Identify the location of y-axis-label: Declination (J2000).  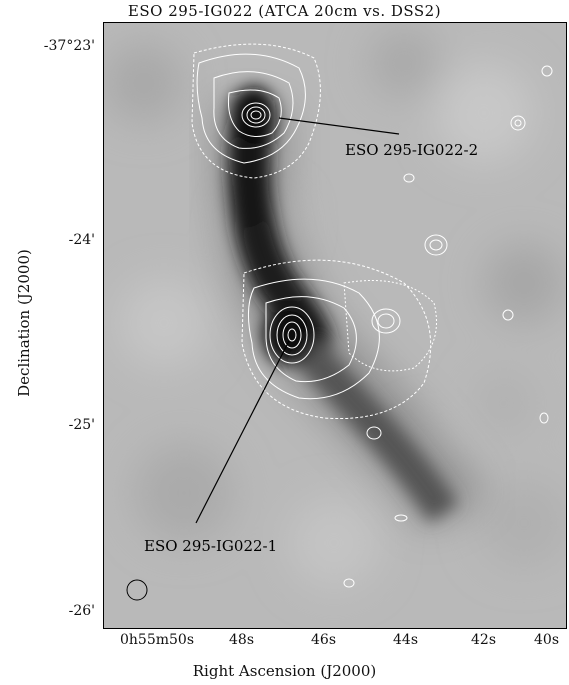
(24, 323).